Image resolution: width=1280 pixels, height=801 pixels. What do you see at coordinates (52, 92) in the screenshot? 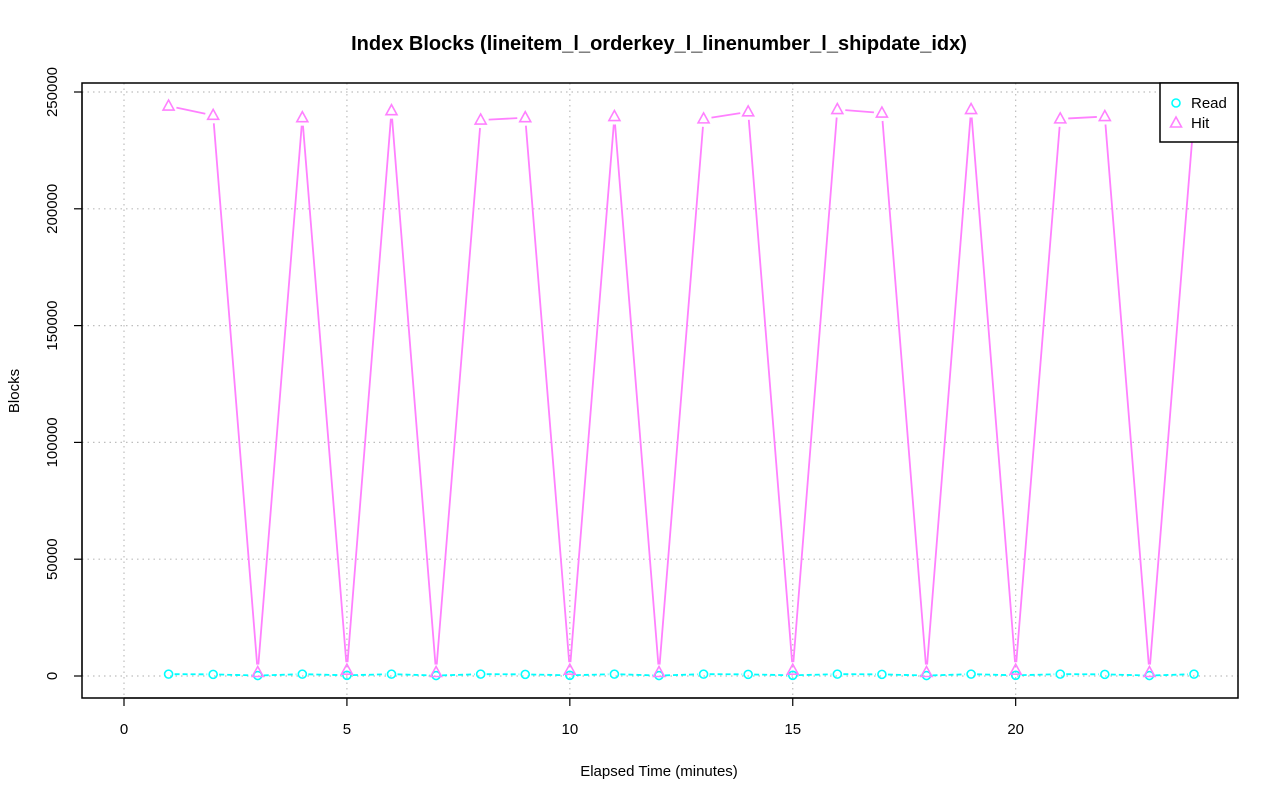
I see `y-tick-label: 250000` at bounding box center [52, 92].